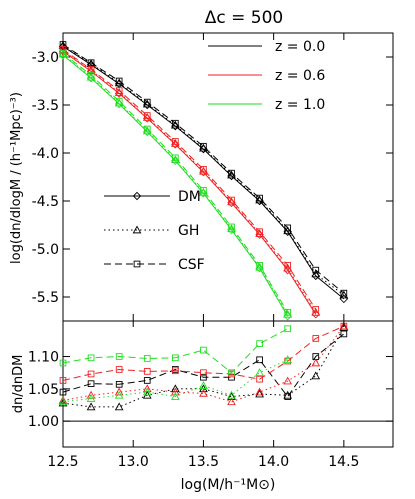  What do you see at coordinates (63, 363) in the screenshot?
I see `point-z1.0-csf-0` at bounding box center [63, 363].